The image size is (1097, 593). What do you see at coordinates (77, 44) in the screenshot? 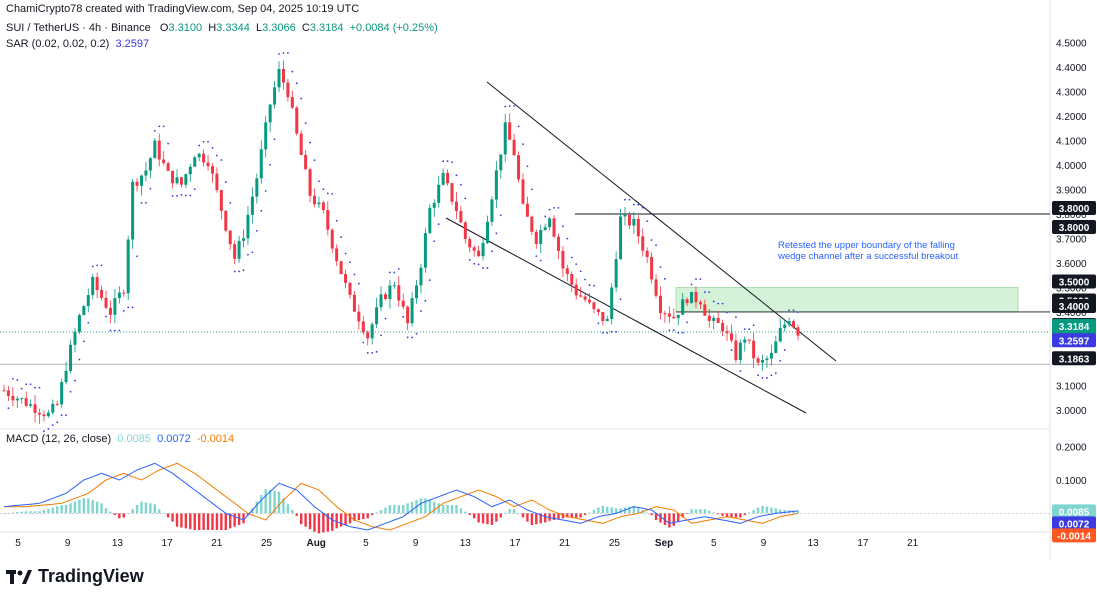
I see `sar-legend: SAR (0.02, 0.02, 0.2) 3.2597` at bounding box center [77, 44].